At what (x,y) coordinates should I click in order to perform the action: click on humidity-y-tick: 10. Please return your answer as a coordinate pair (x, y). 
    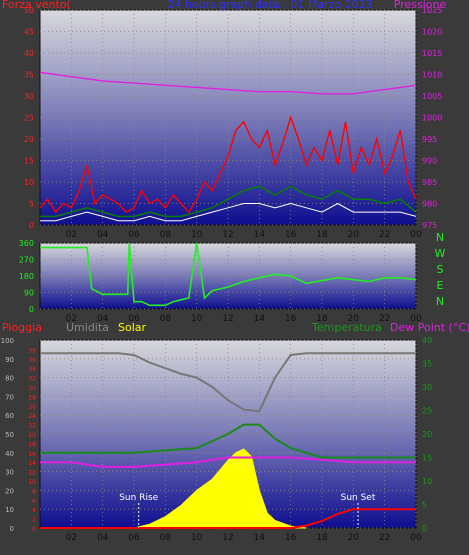
    Looking at the image, I should click on (9, 510).